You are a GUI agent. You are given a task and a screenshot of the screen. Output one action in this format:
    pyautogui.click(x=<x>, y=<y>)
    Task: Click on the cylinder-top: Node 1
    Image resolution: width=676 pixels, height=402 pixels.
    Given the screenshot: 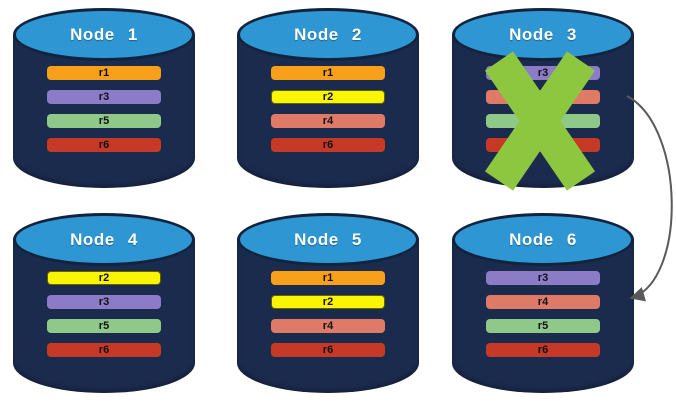 What is the action you would take?
    pyautogui.click(x=104, y=34)
    